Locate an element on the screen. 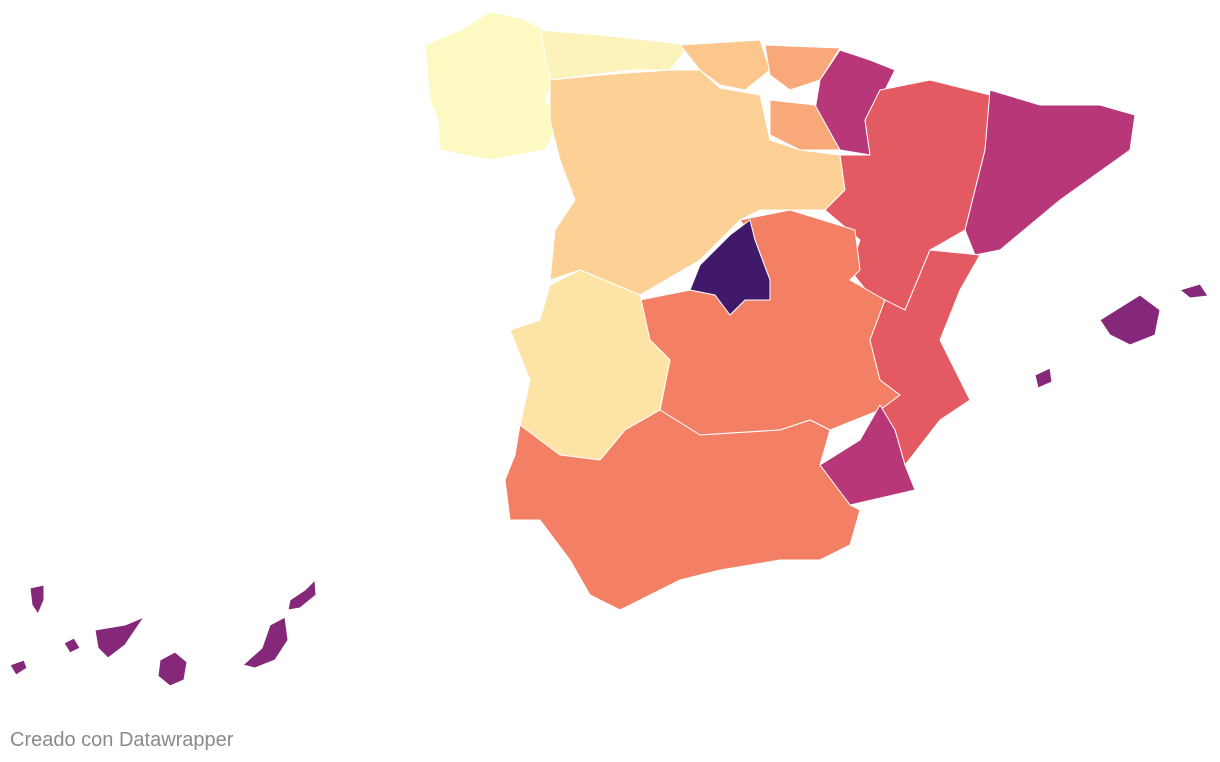 The height and width of the screenshot is (762, 1220). region-la-rioja is located at coordinates (805, 125).